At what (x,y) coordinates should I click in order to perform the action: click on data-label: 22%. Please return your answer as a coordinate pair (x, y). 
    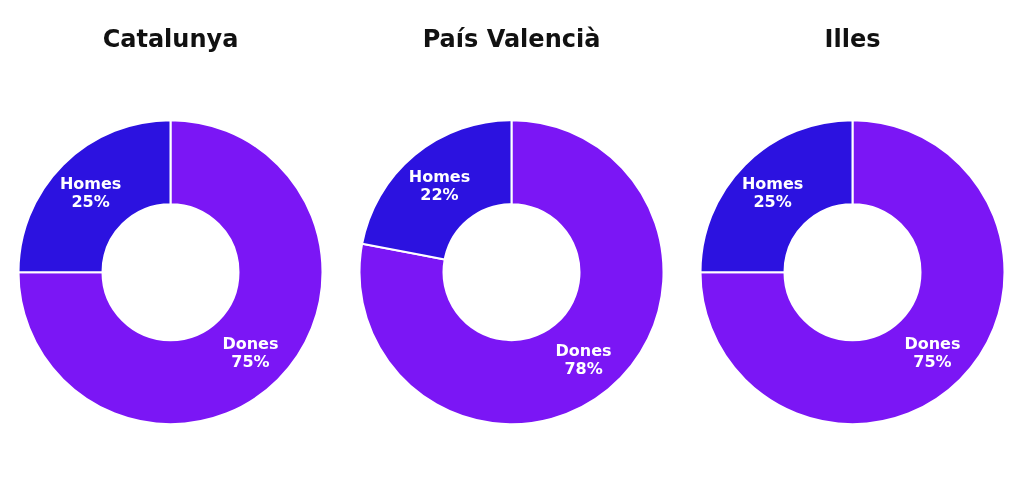
    Looking at the image, I should click on (439, 194).